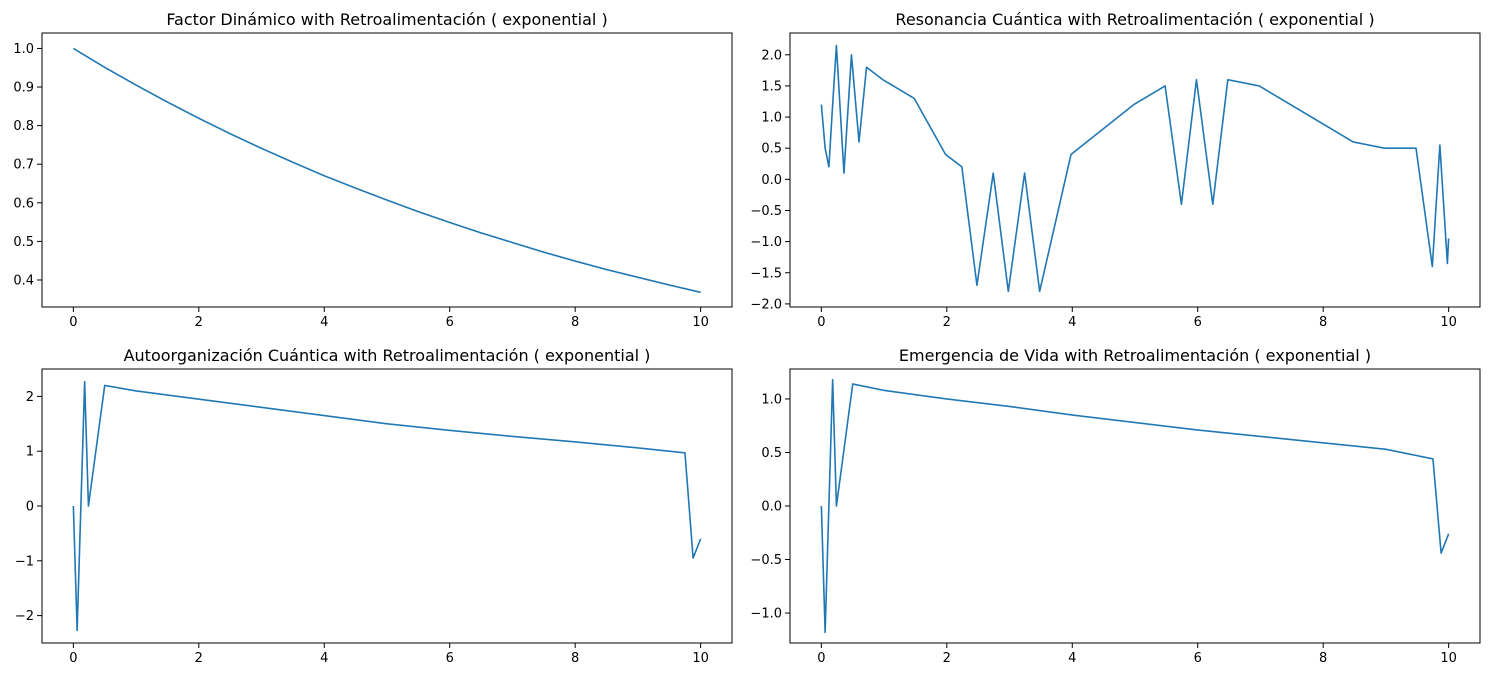  What do you see at coordinates (30, 507) in the screenshot?
I see `y-tick-label: 0` at bounding box center [30, 507].